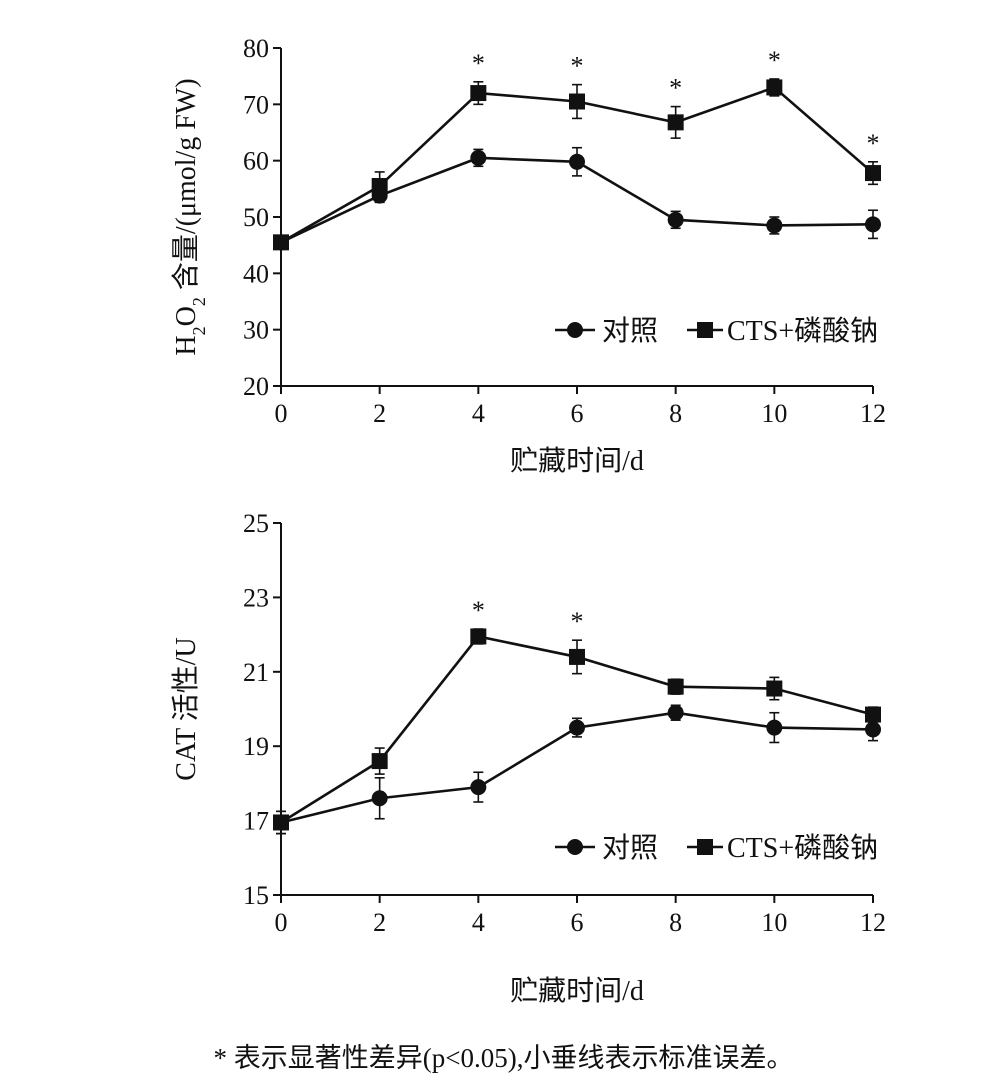 This screenshot has width=1007, height=1088. What do you see at coordinates (256, 597) in the screenshot?
I see `y-tick-label: 23` at bounding box center [256, 597].